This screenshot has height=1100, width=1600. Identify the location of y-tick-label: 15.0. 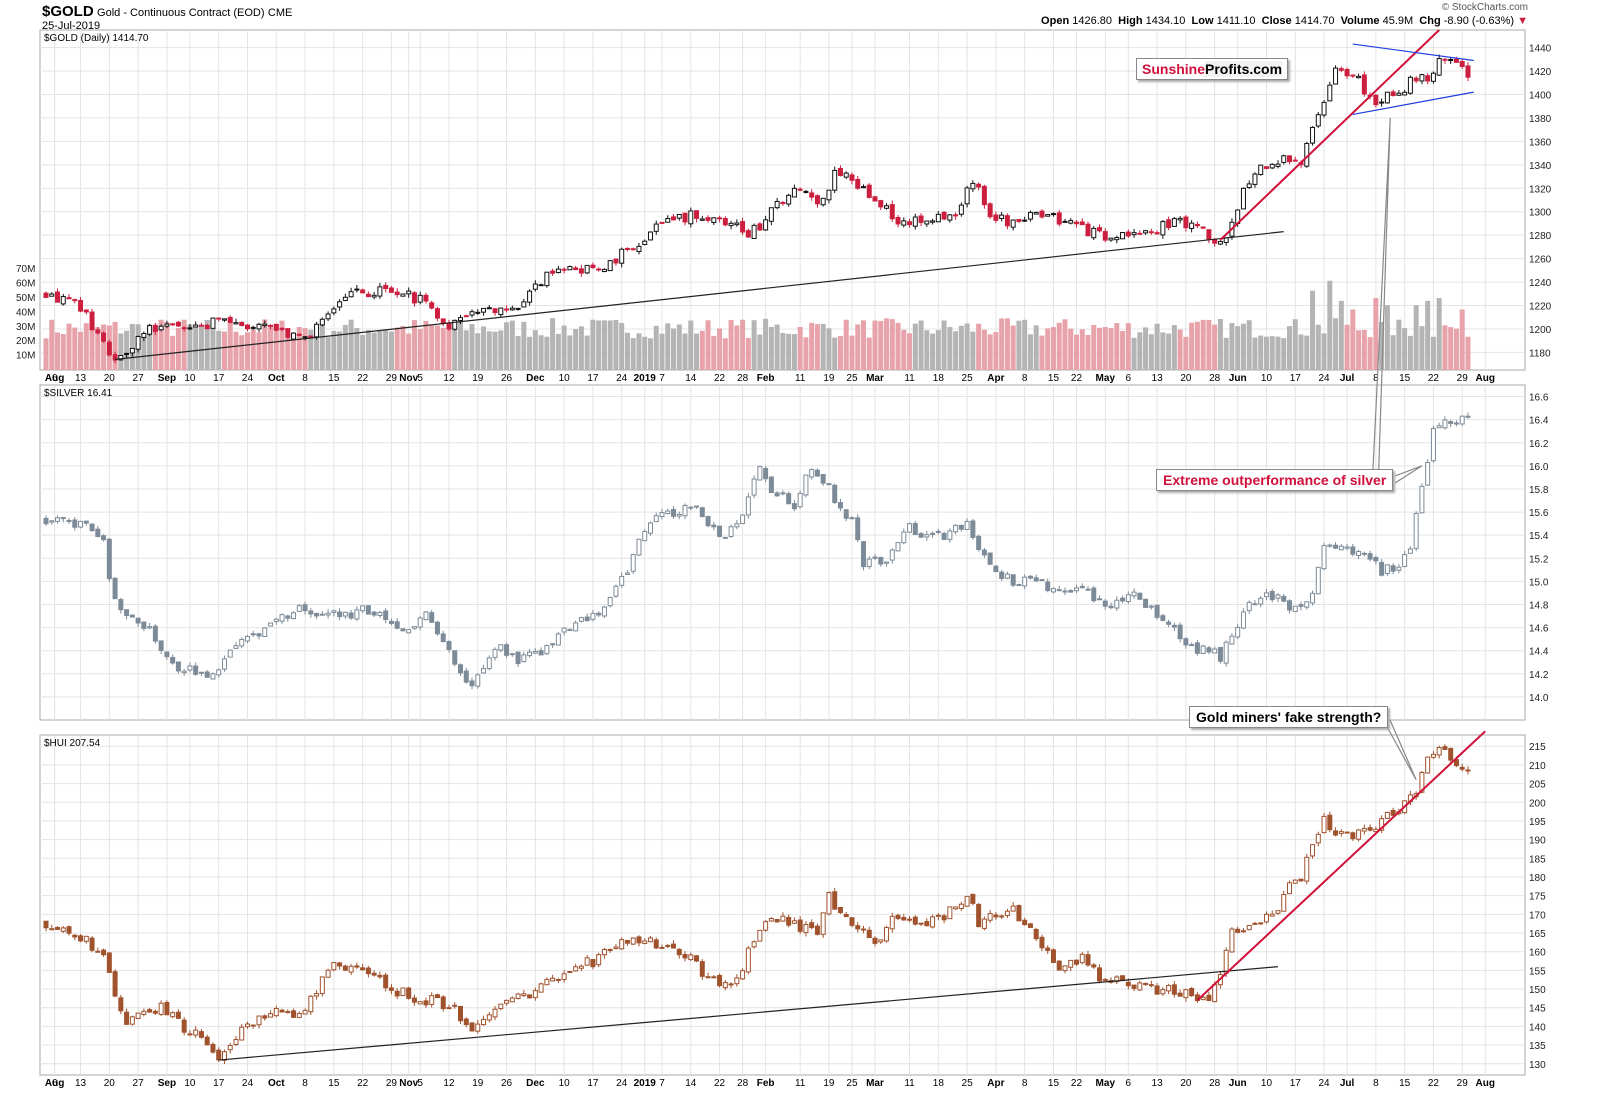
(1539, 582).